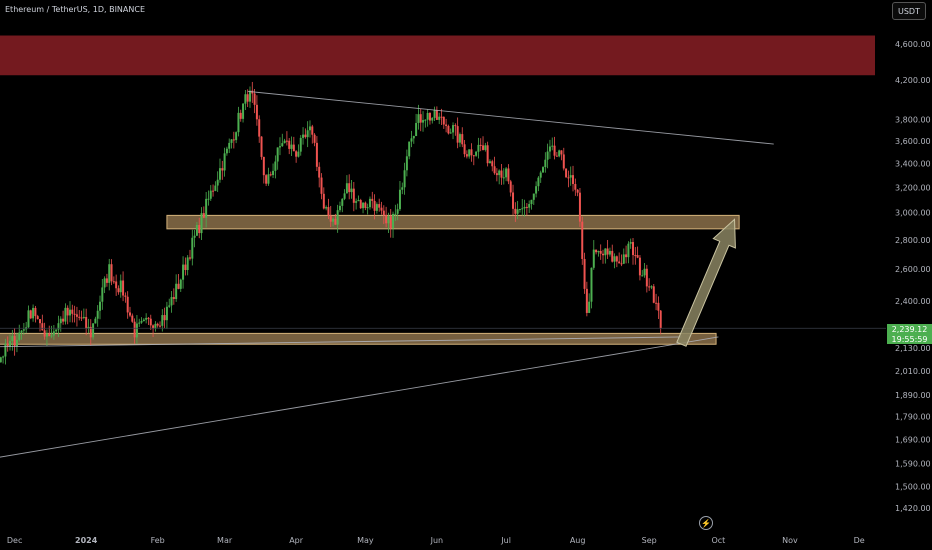 The image size is (932, 550). What do you see at coordinates (706, 282) in the screenshot?
I see `arrow-shape` at bounding box center [706, 282].